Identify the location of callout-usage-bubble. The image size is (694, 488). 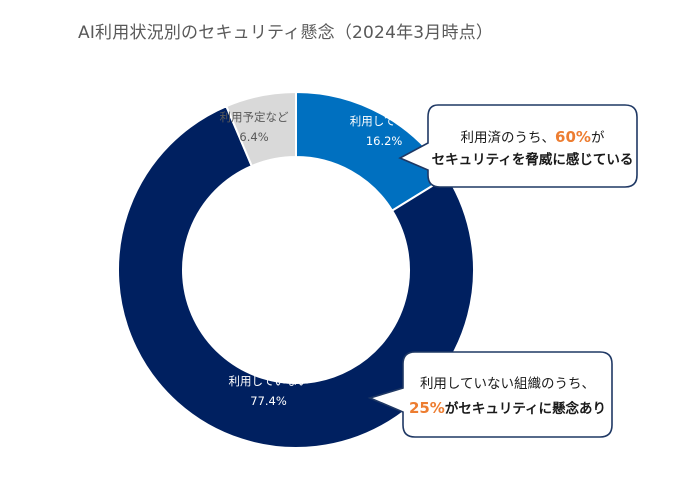
(518, 146).